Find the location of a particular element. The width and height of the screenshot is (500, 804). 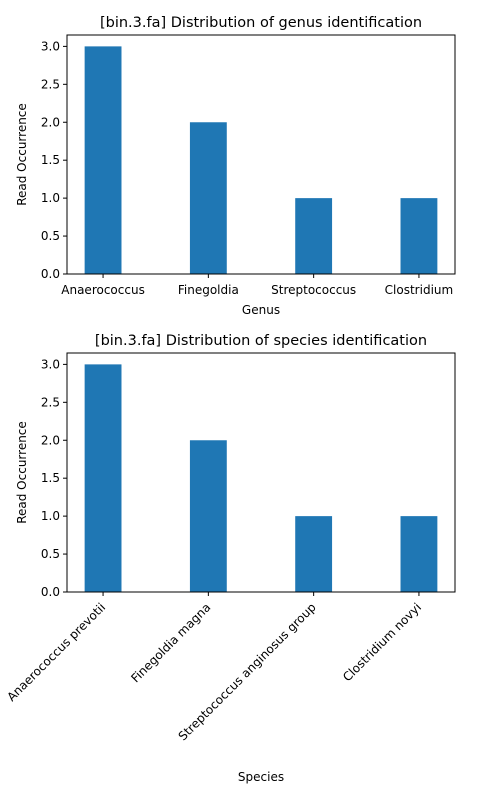

x-tick-label: Finegoldia is located at coordinates (208, 290).